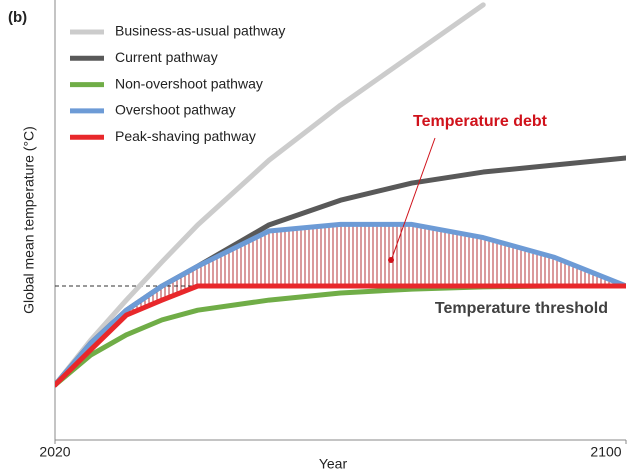  What do you see at coordinates (17, 17) in the screenshot?
I see `panel-label: (b)` at bounding box center [17, 17].